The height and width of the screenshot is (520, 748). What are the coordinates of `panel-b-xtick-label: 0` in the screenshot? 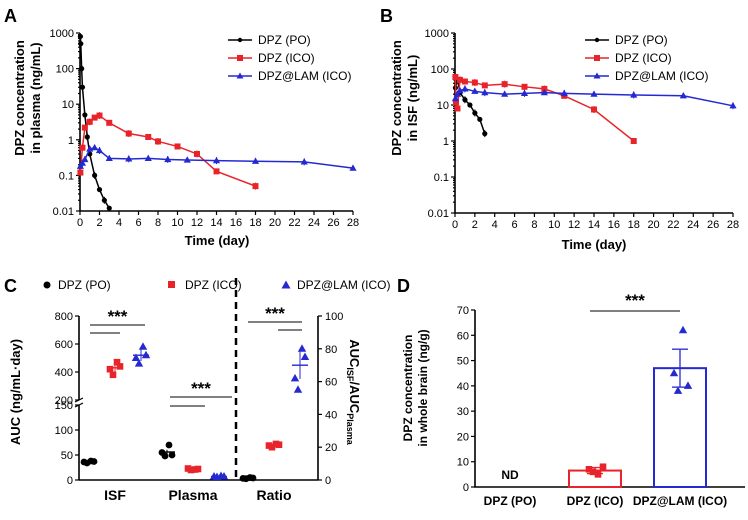 It's located at (455, 225).